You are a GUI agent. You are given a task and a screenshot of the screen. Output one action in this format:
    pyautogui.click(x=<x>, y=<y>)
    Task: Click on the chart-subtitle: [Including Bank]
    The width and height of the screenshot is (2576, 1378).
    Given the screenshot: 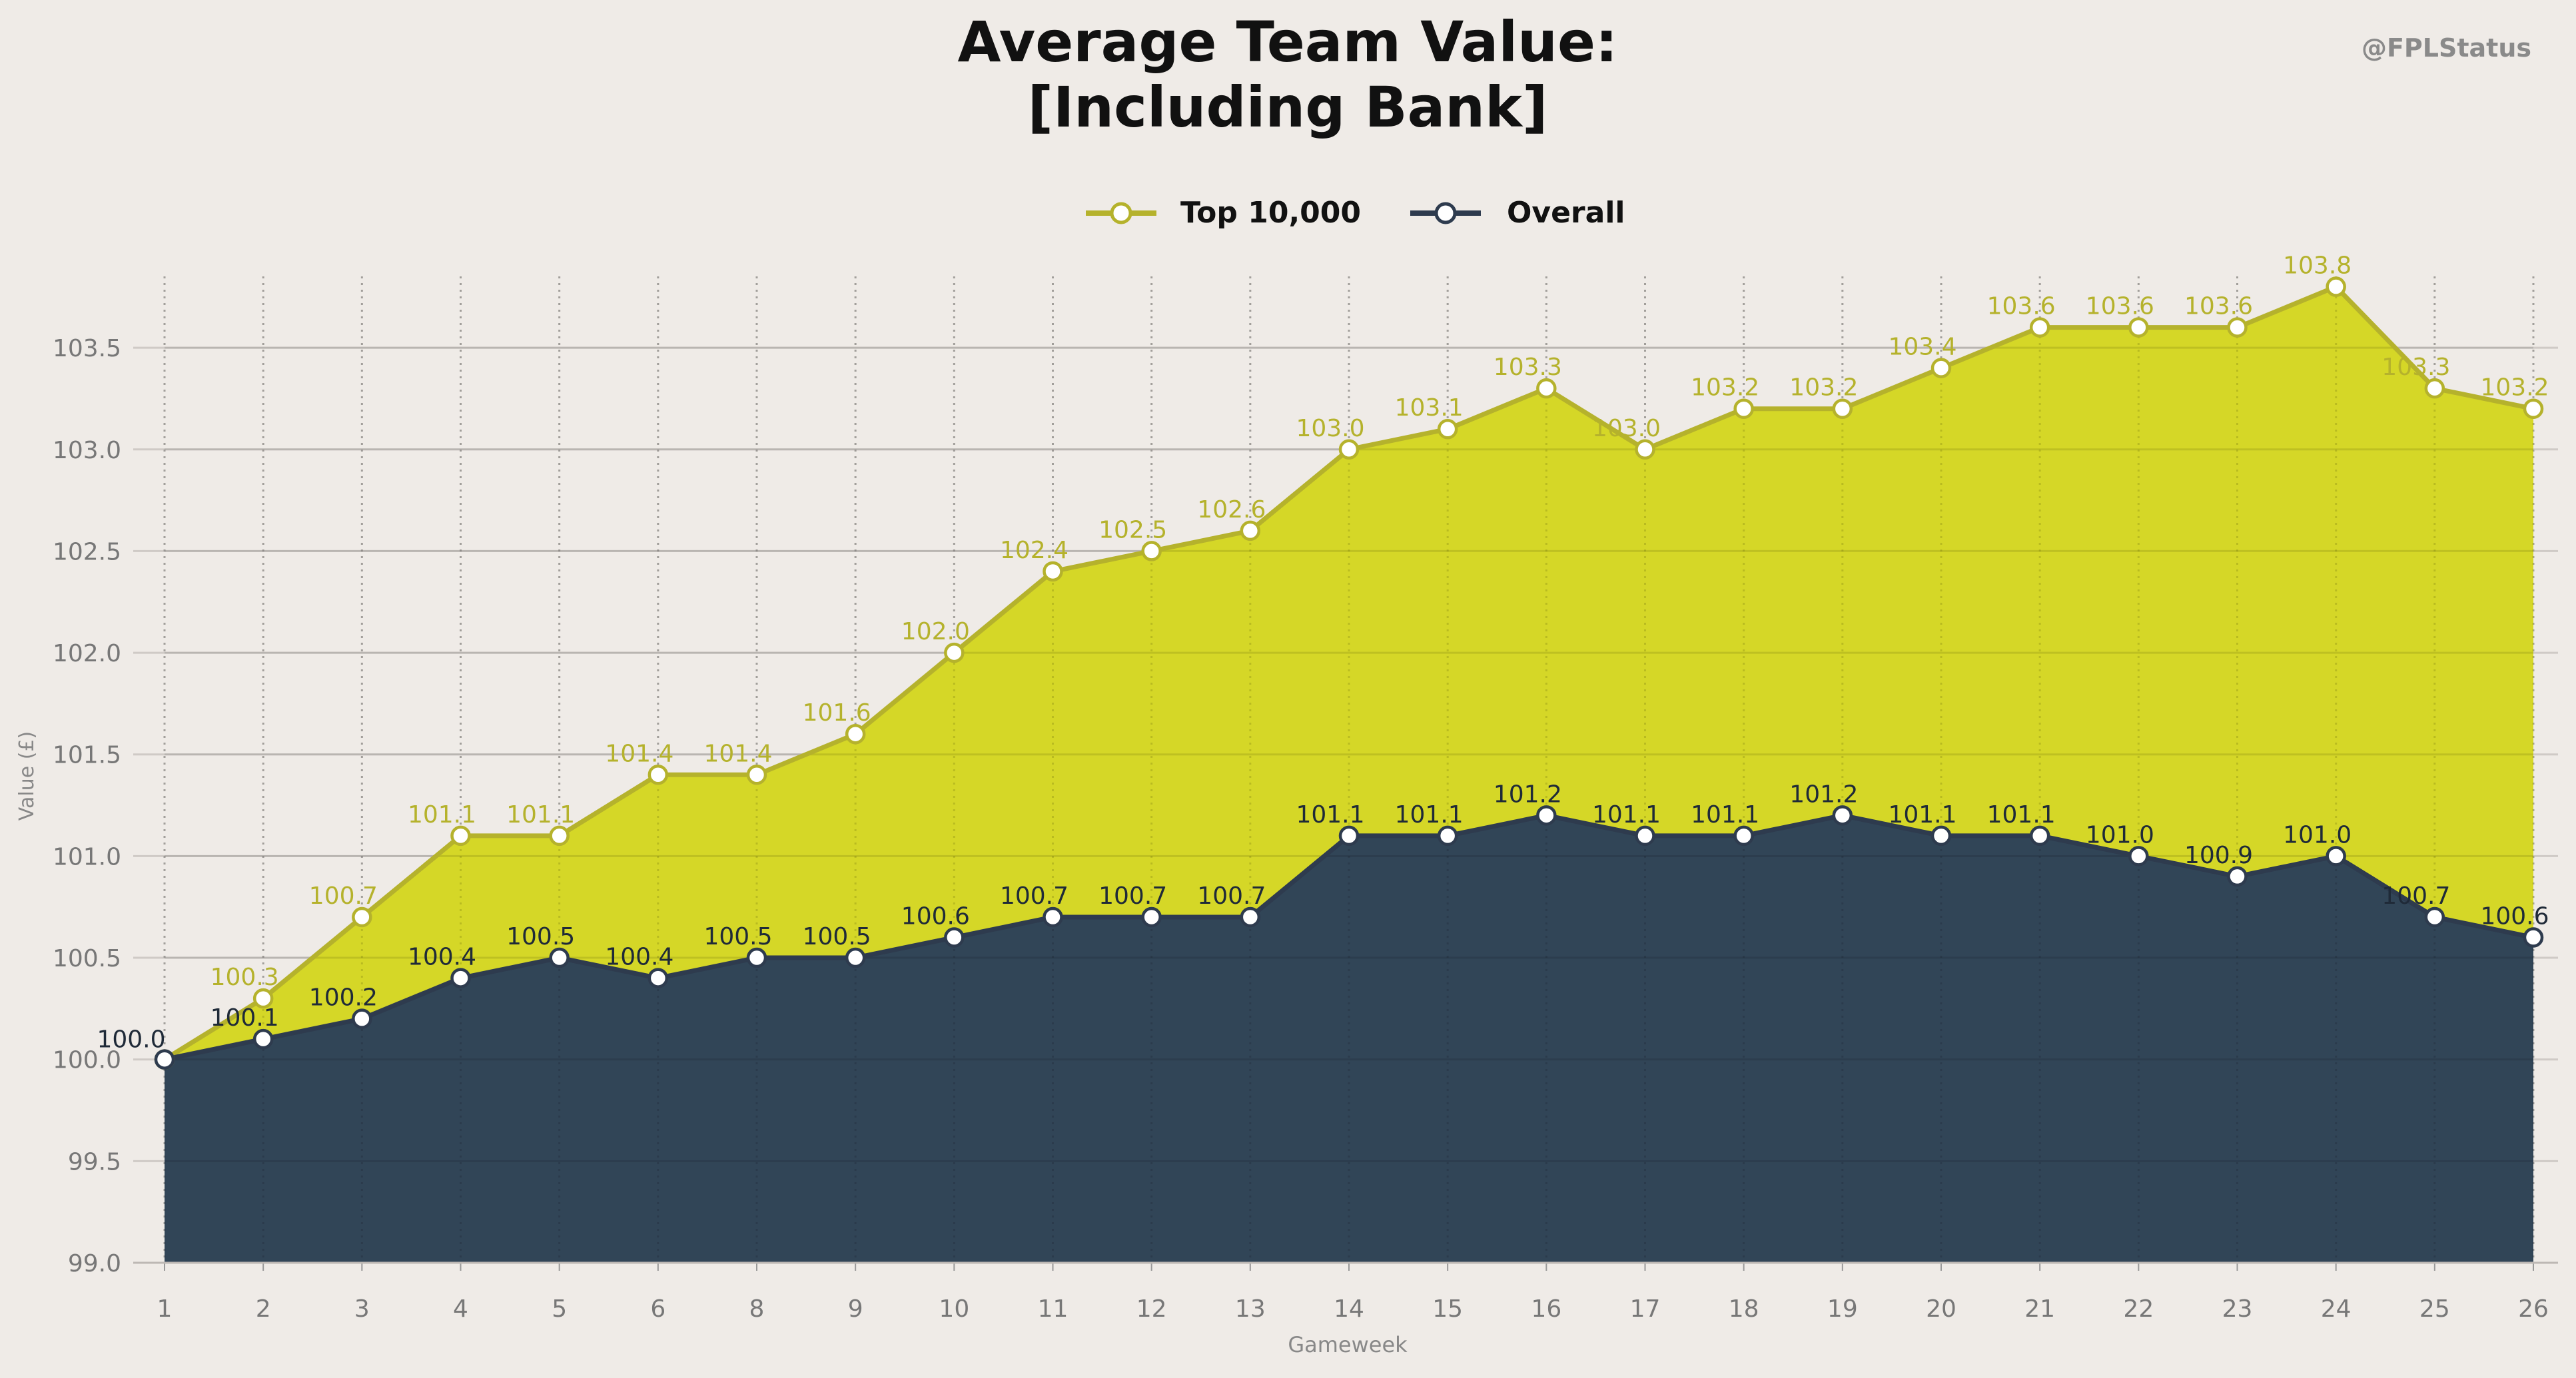 What is the action you would take?
    pyautogui.click(x=1288, y=107)
    